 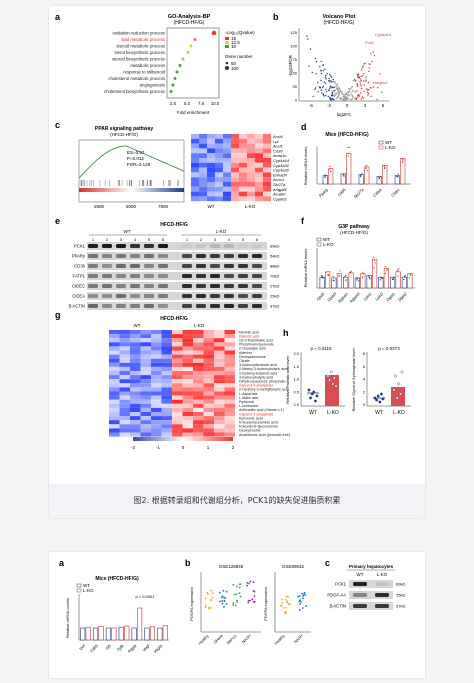 What do you see at coordinates (152, 633) in the screenshot?
I see `f2a-bar-lko` at bounding box center [152, 633].